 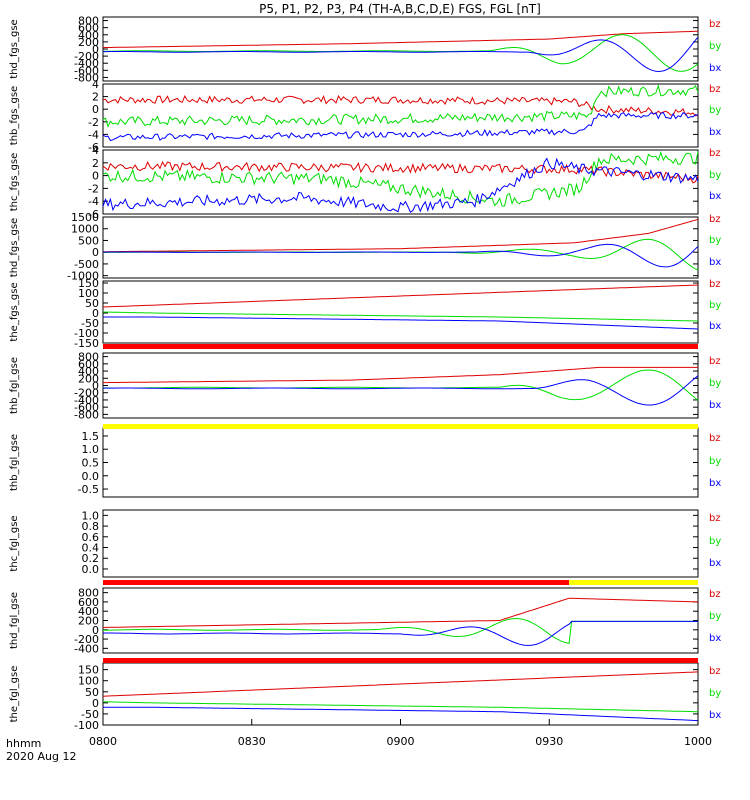 What do you see at coordinates (14, 311) in the screenshot?
I see `y-axis-label: the_fgs_gse` at bounding box center [14, 311].